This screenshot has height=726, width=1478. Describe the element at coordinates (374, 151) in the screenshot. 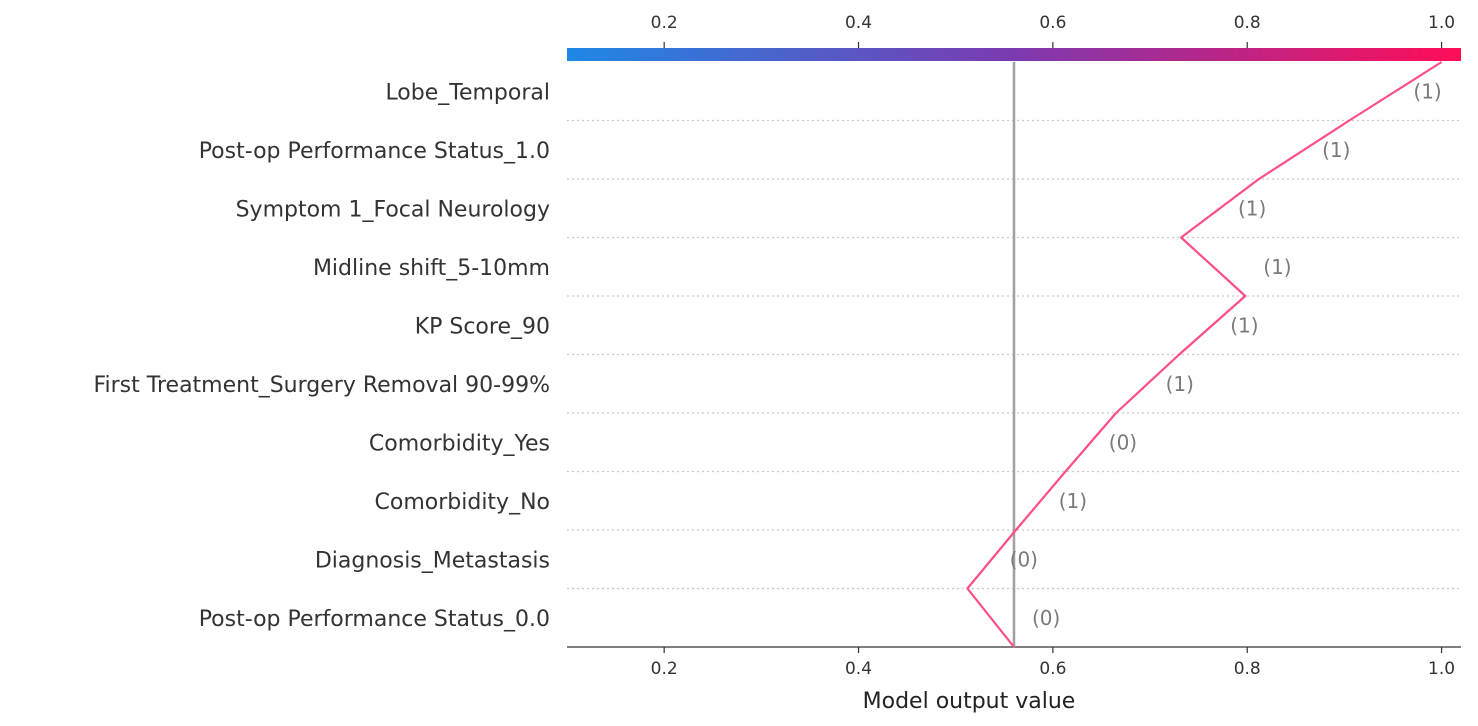

I see `feature-label: Post-op Performance Status_1.0` at that location.